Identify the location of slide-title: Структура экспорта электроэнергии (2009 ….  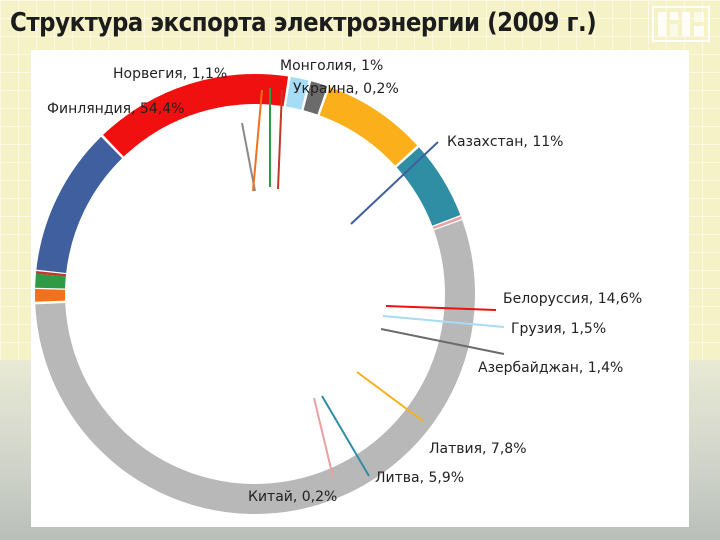
(303, 23).